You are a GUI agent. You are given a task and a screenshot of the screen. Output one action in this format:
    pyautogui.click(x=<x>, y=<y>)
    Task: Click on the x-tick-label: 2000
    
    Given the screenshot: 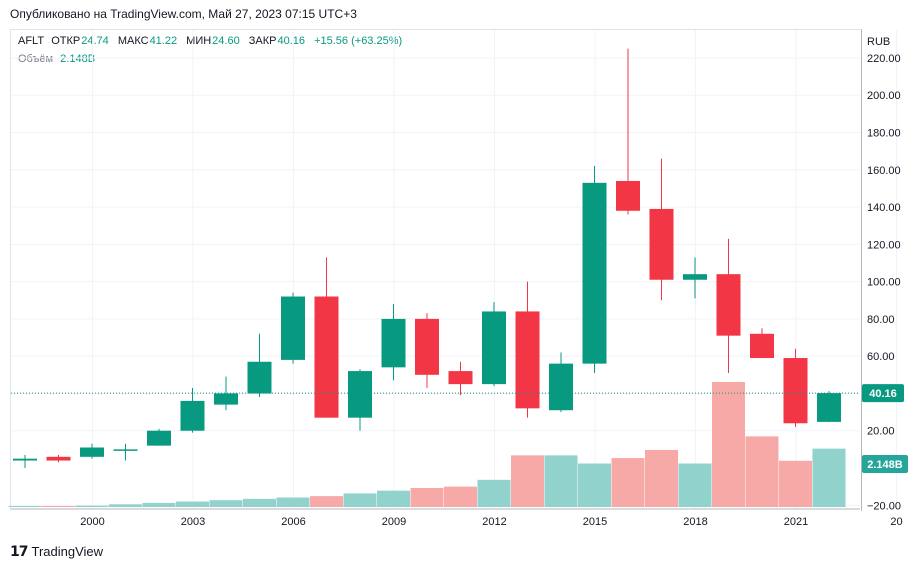 What is the action you would take?
    pyautogui.click(x=92, y=522)
    